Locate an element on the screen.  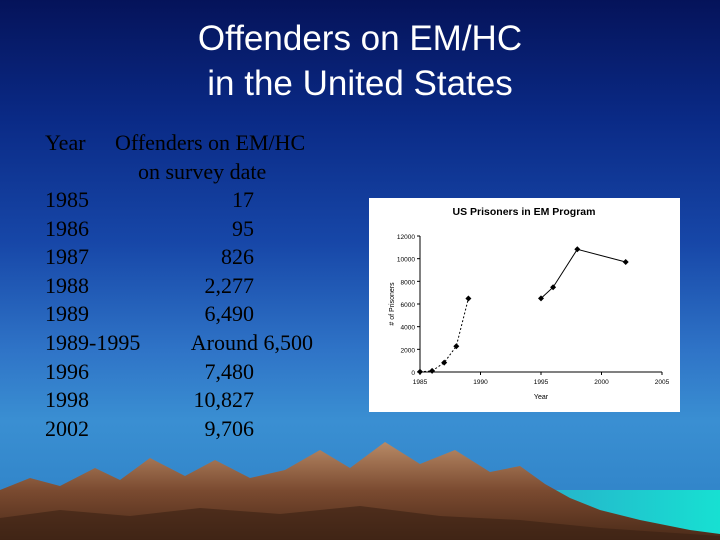
row-value: 2,277 is located at coordinates (229, 285).